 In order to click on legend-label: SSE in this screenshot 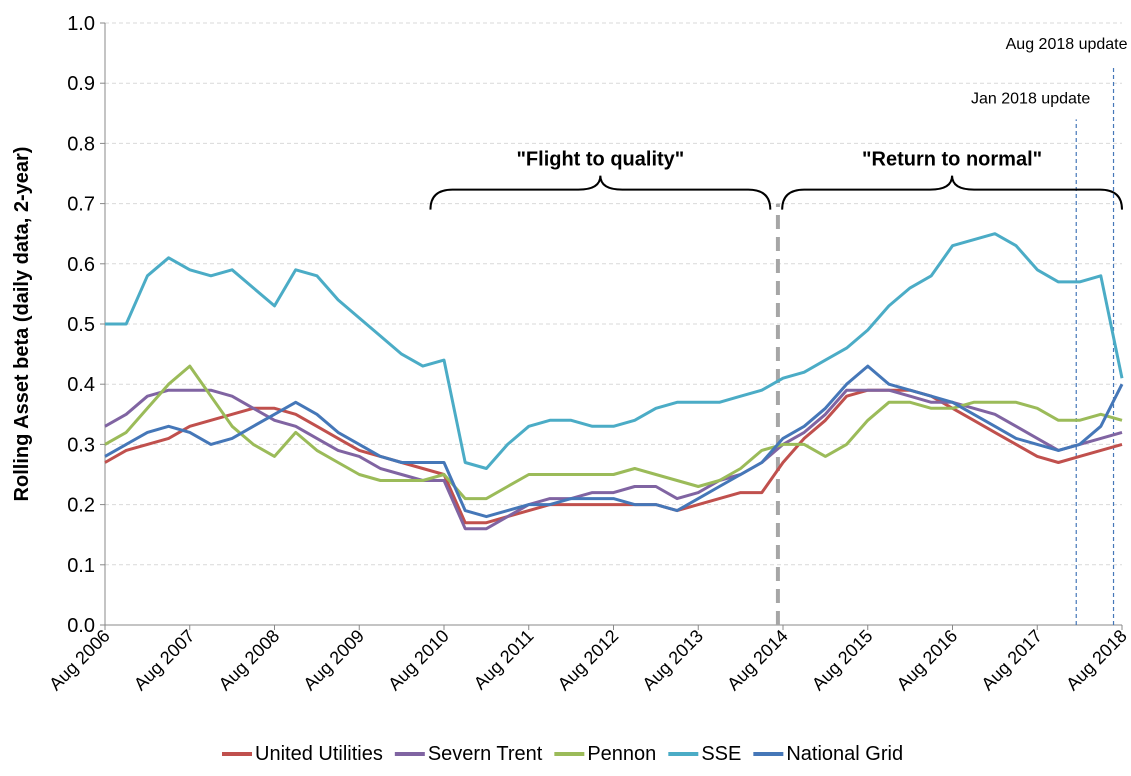, I will do `click(721, 754)`.